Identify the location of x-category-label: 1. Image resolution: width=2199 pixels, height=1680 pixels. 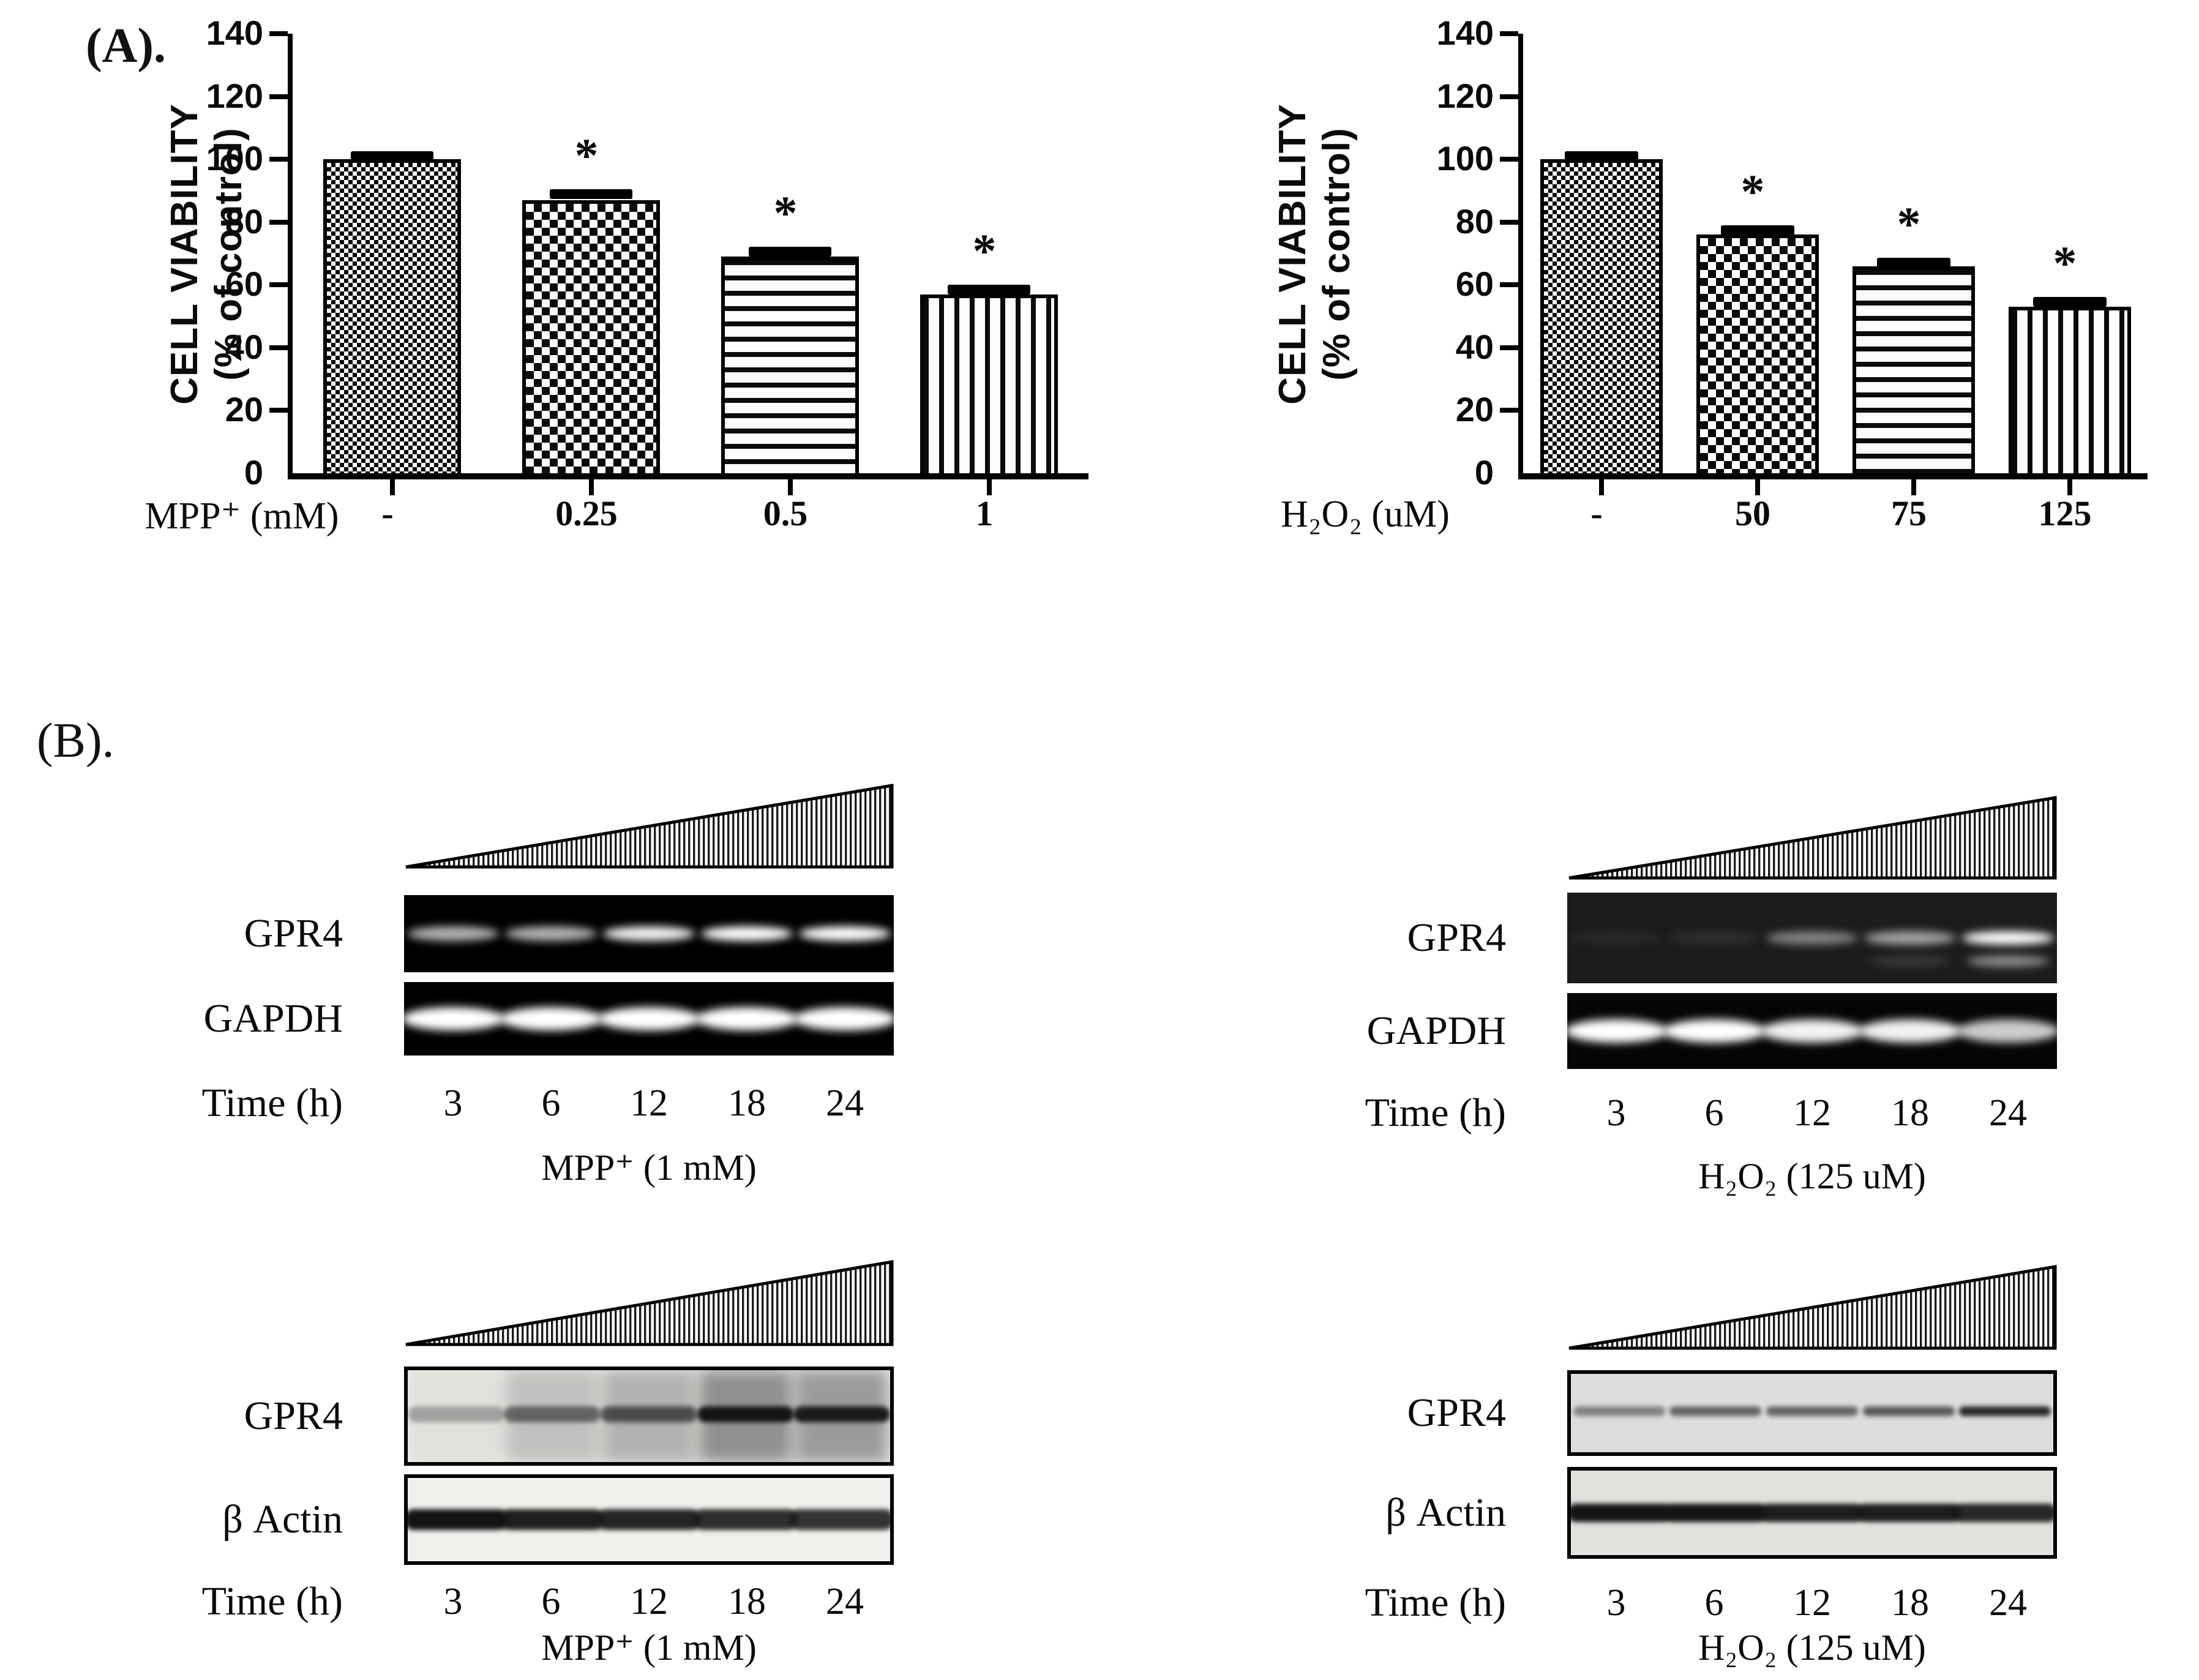
(984, 513).